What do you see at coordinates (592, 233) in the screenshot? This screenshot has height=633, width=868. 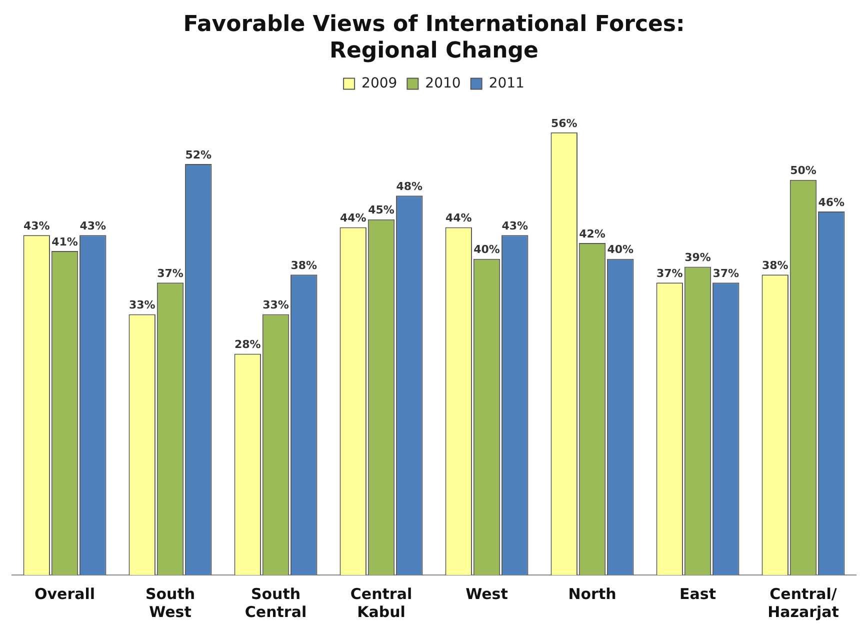 I see `data-label: 42%` at bounding box center [592, 233].